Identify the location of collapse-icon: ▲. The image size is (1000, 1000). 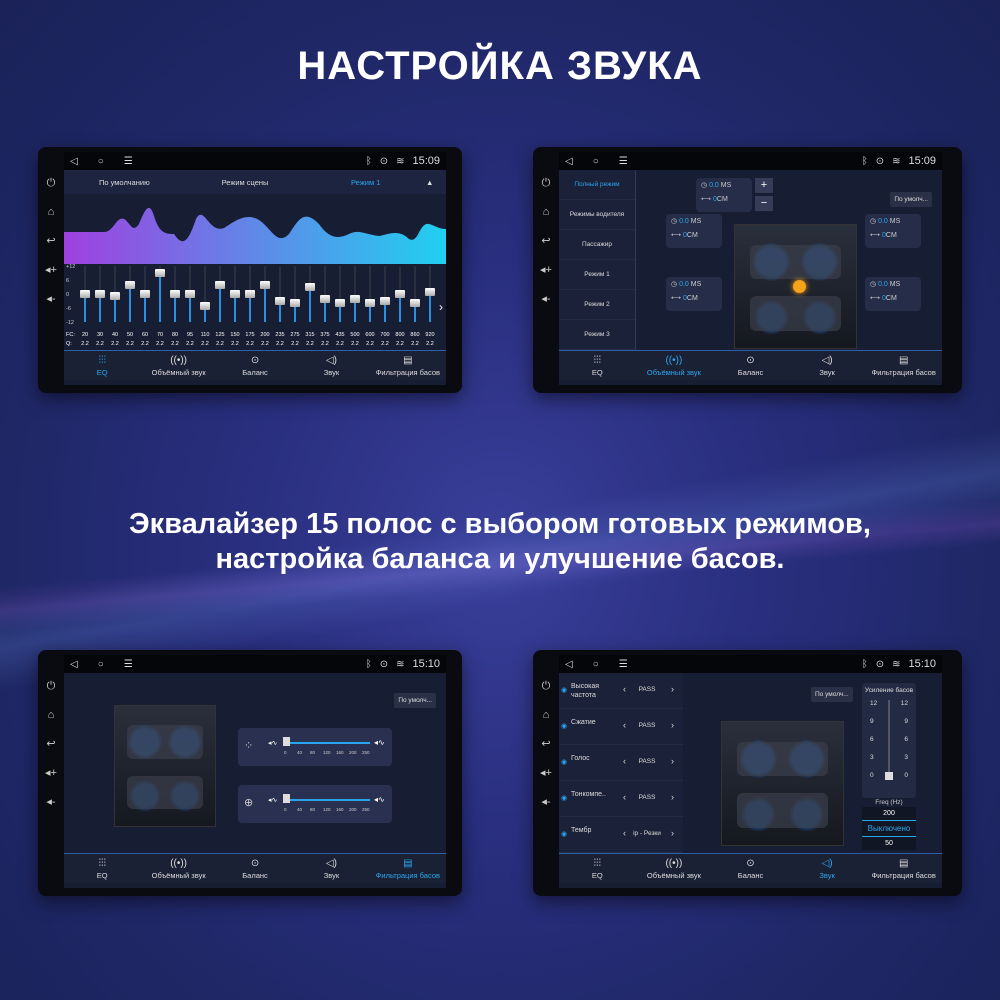
(430, 182).